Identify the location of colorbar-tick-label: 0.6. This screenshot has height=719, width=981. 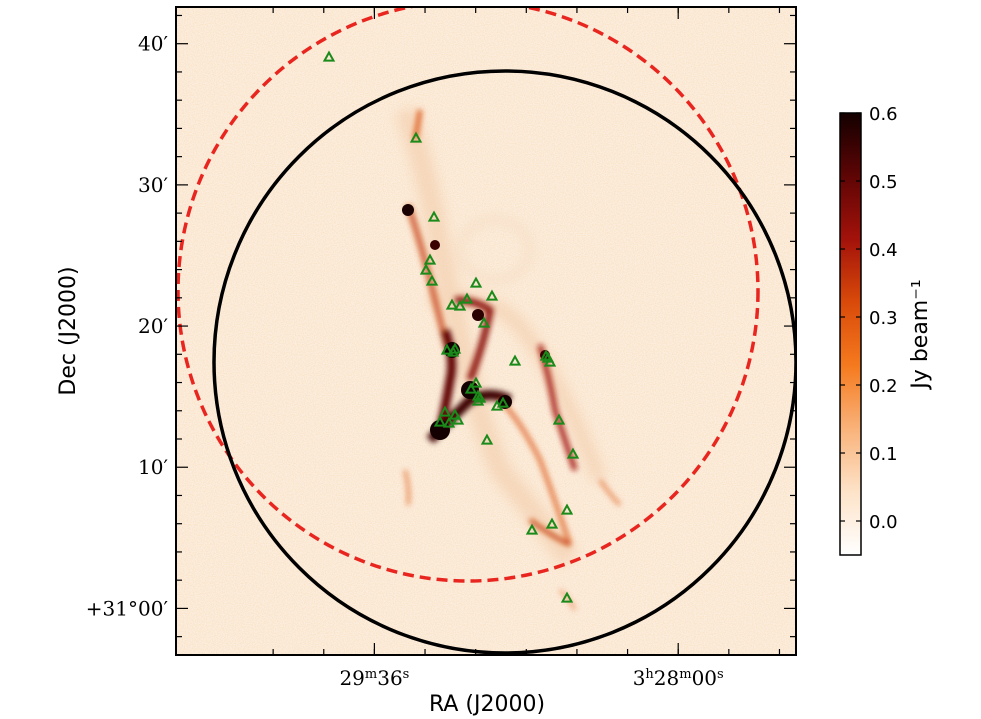
(883, 114).